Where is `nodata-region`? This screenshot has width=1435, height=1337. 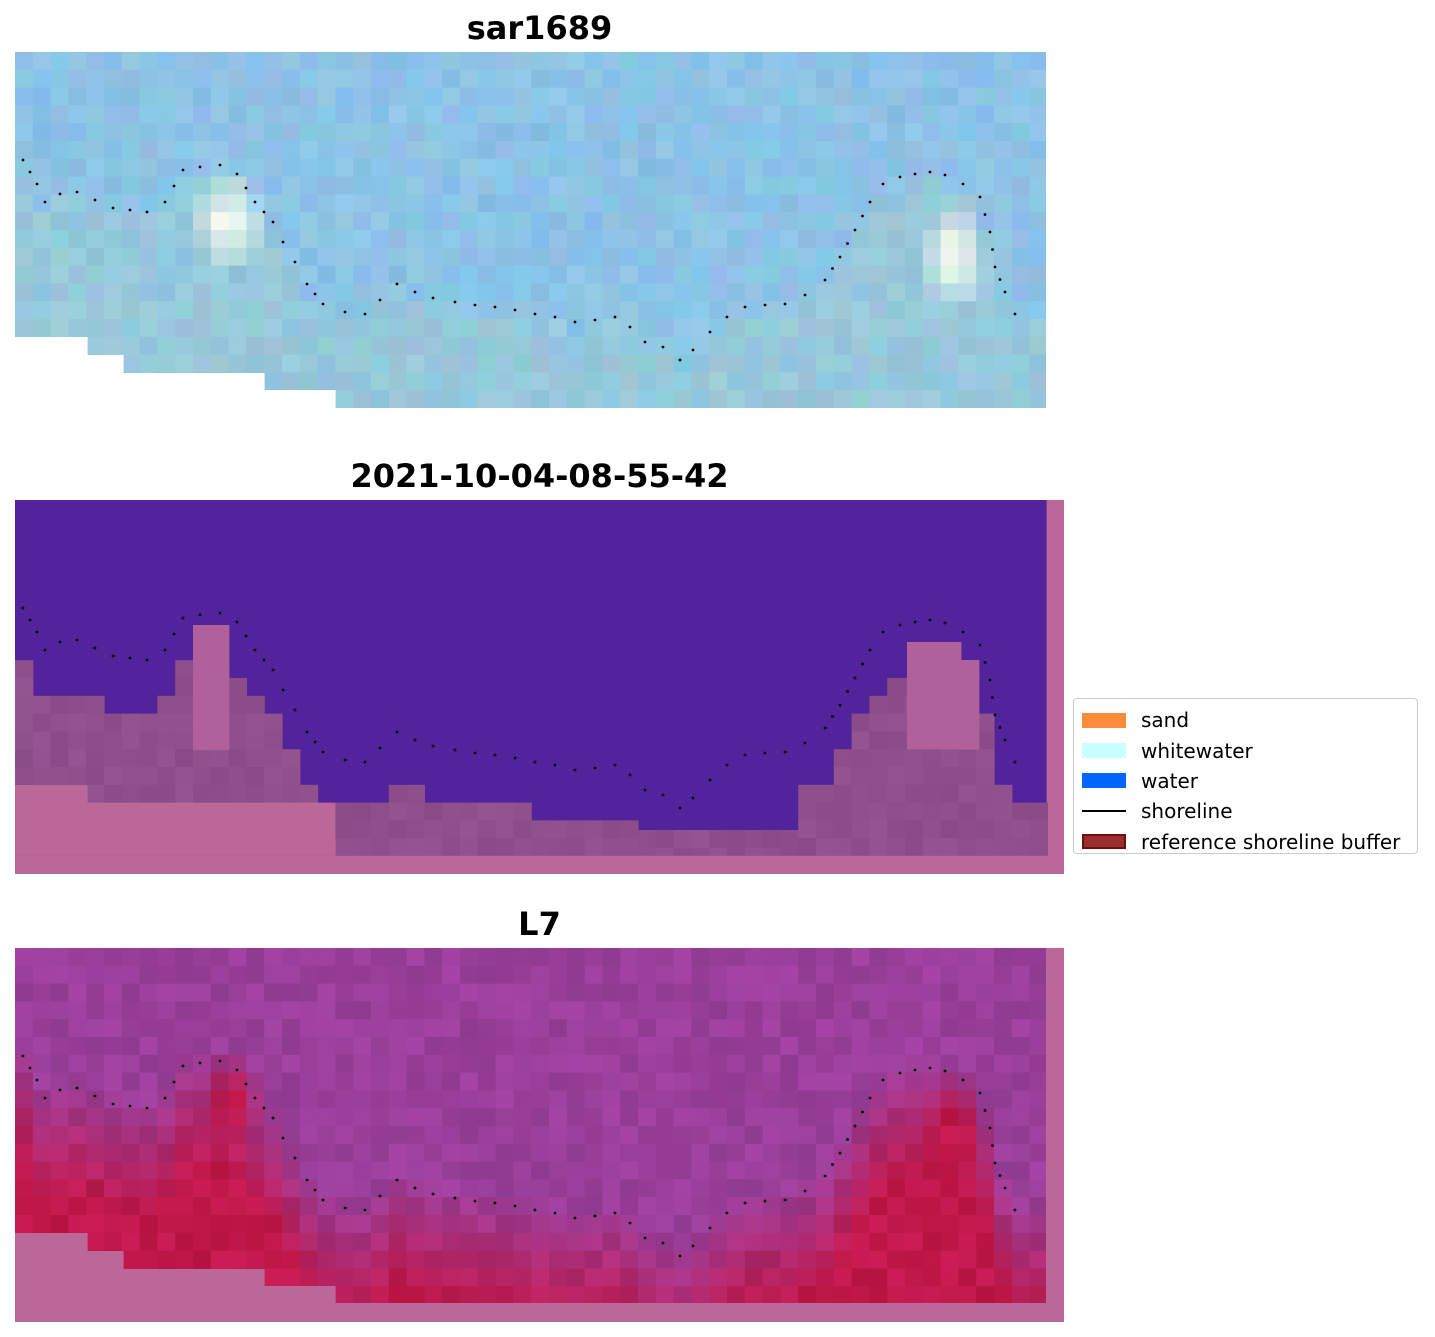 nodata-region is located at coordinates (300, 399).